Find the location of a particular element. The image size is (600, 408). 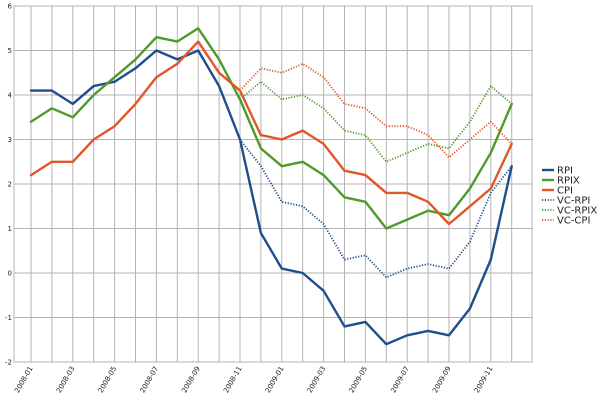

y-tick-label: -1 is located at coordinates (8, 318).